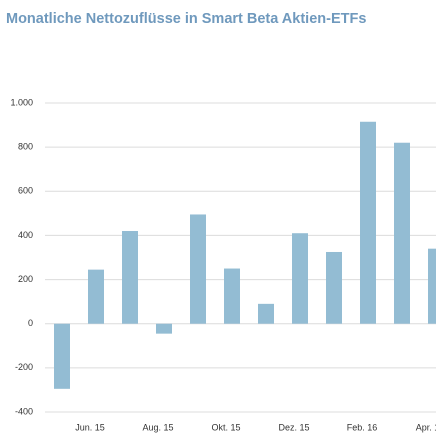 The height and width of the screenshot is (435, 436). Describe the element at coordinates (24, 411) in the screenshot. I see `y-tick-label: -400` at that location.